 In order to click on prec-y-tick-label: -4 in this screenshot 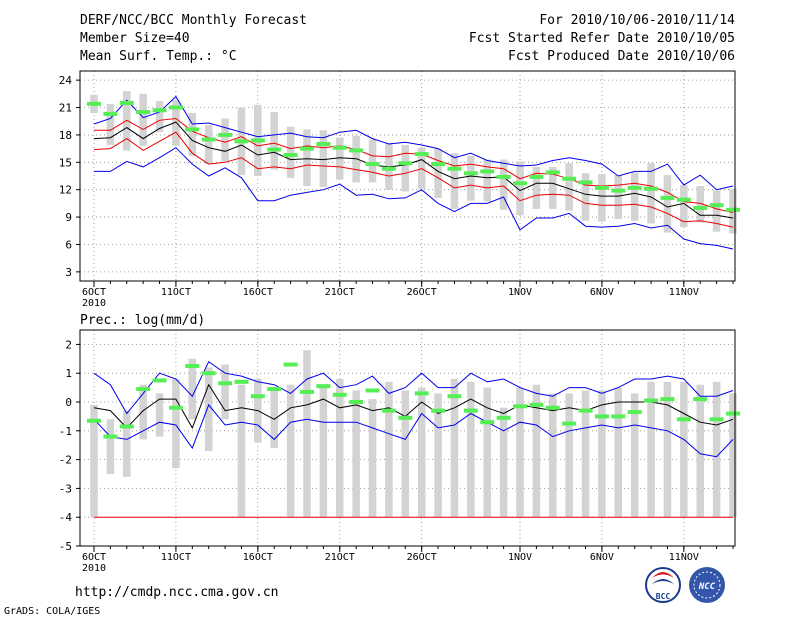, I will do `click(66, 517)`.